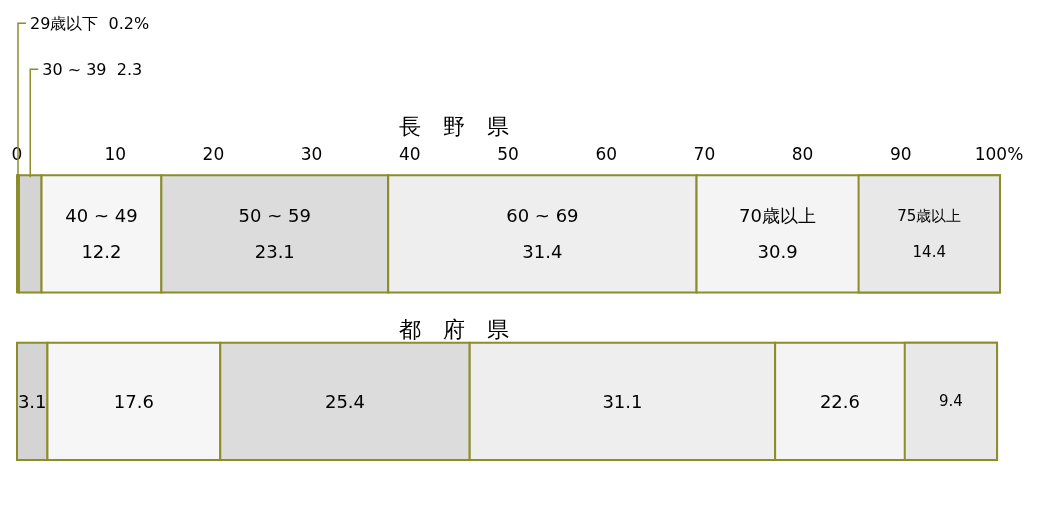 The height and width of the screenshot is (525, 1062). I want to click on x-tick-label: 90, so click(901, 153).